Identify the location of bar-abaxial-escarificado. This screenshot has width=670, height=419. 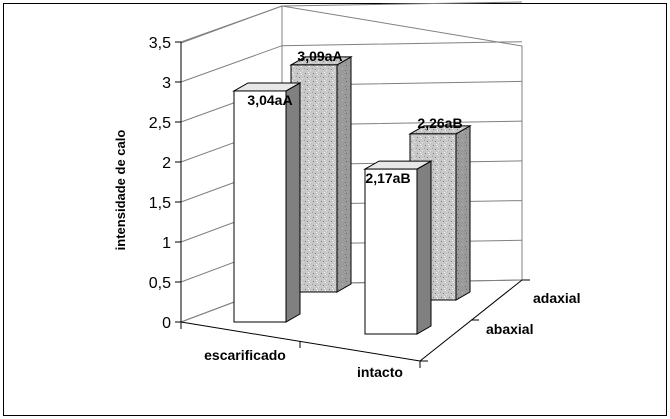
(260, 206).